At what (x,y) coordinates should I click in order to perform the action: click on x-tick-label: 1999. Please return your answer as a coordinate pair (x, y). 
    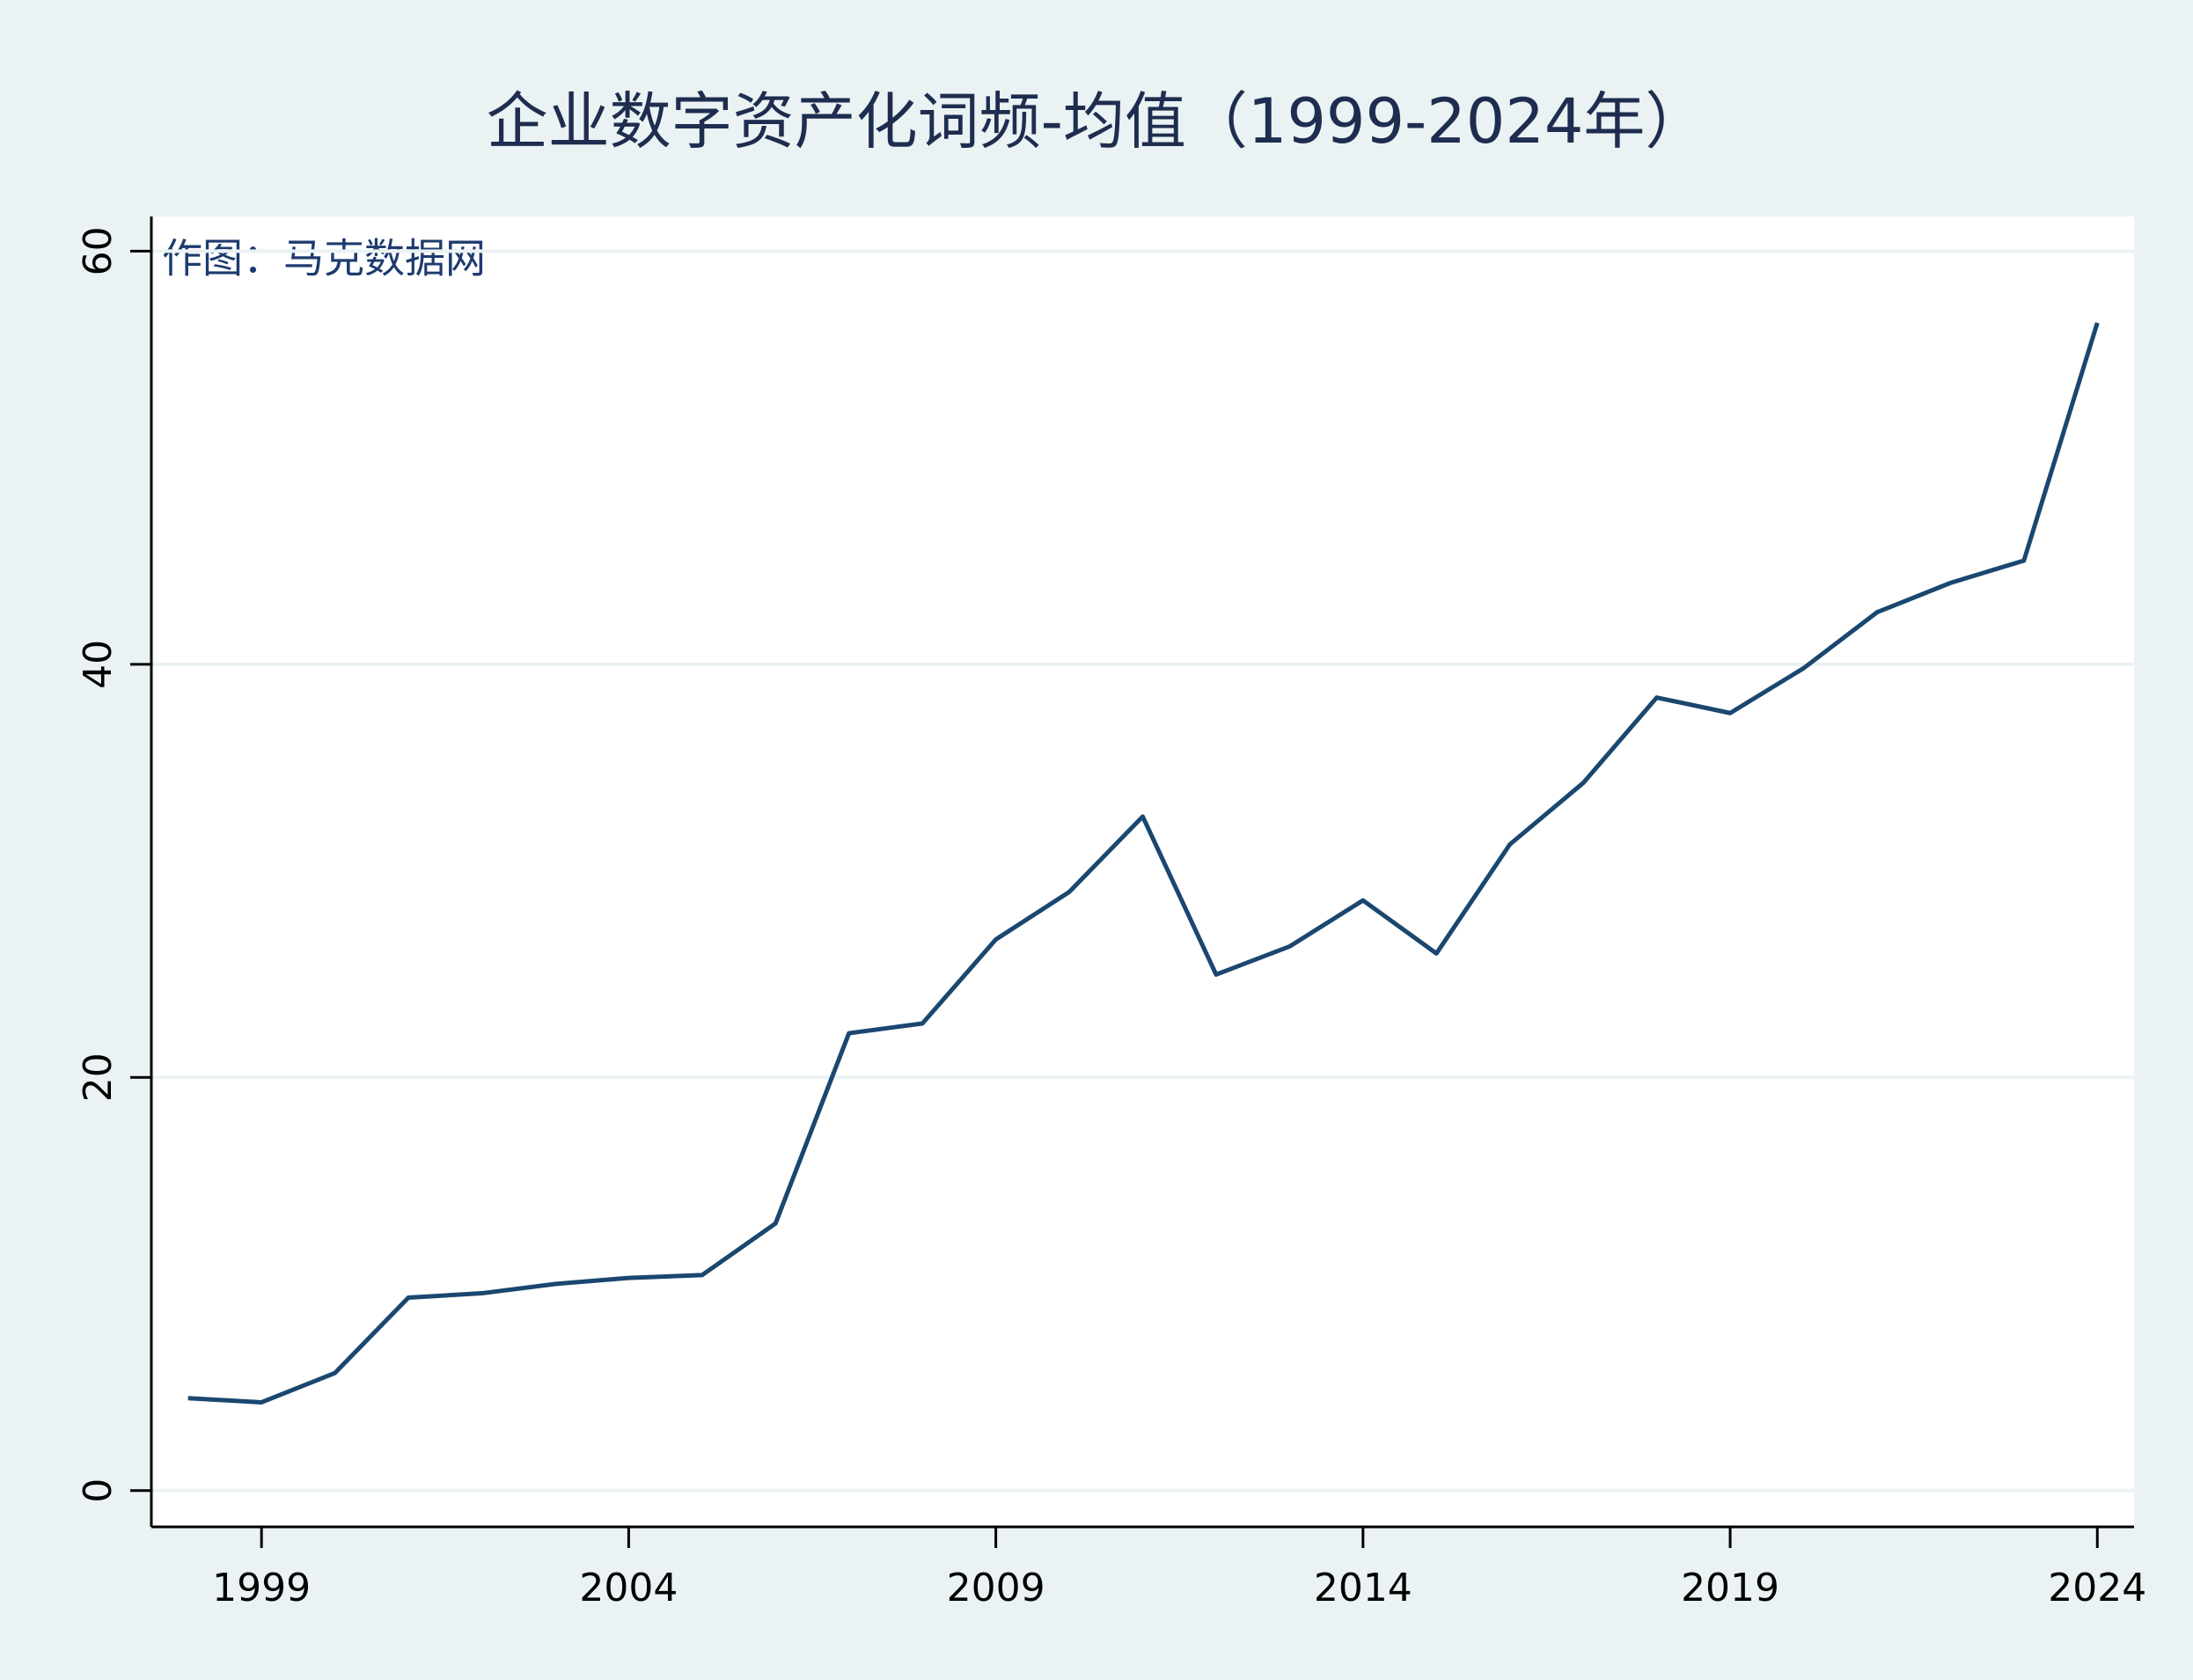
    Looking at the image, I should click on (261, 1588).